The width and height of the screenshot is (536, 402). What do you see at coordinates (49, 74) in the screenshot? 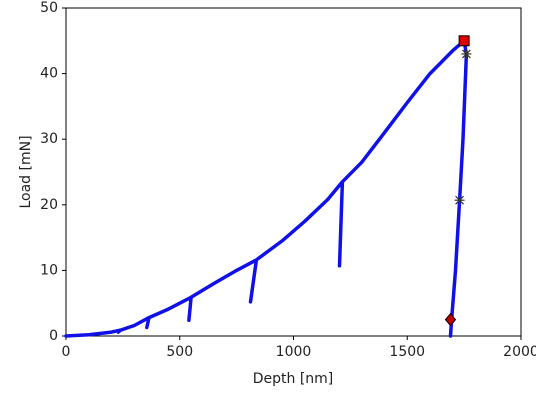
I see `y-tick-label: 40` at bounding box center [49, 74].